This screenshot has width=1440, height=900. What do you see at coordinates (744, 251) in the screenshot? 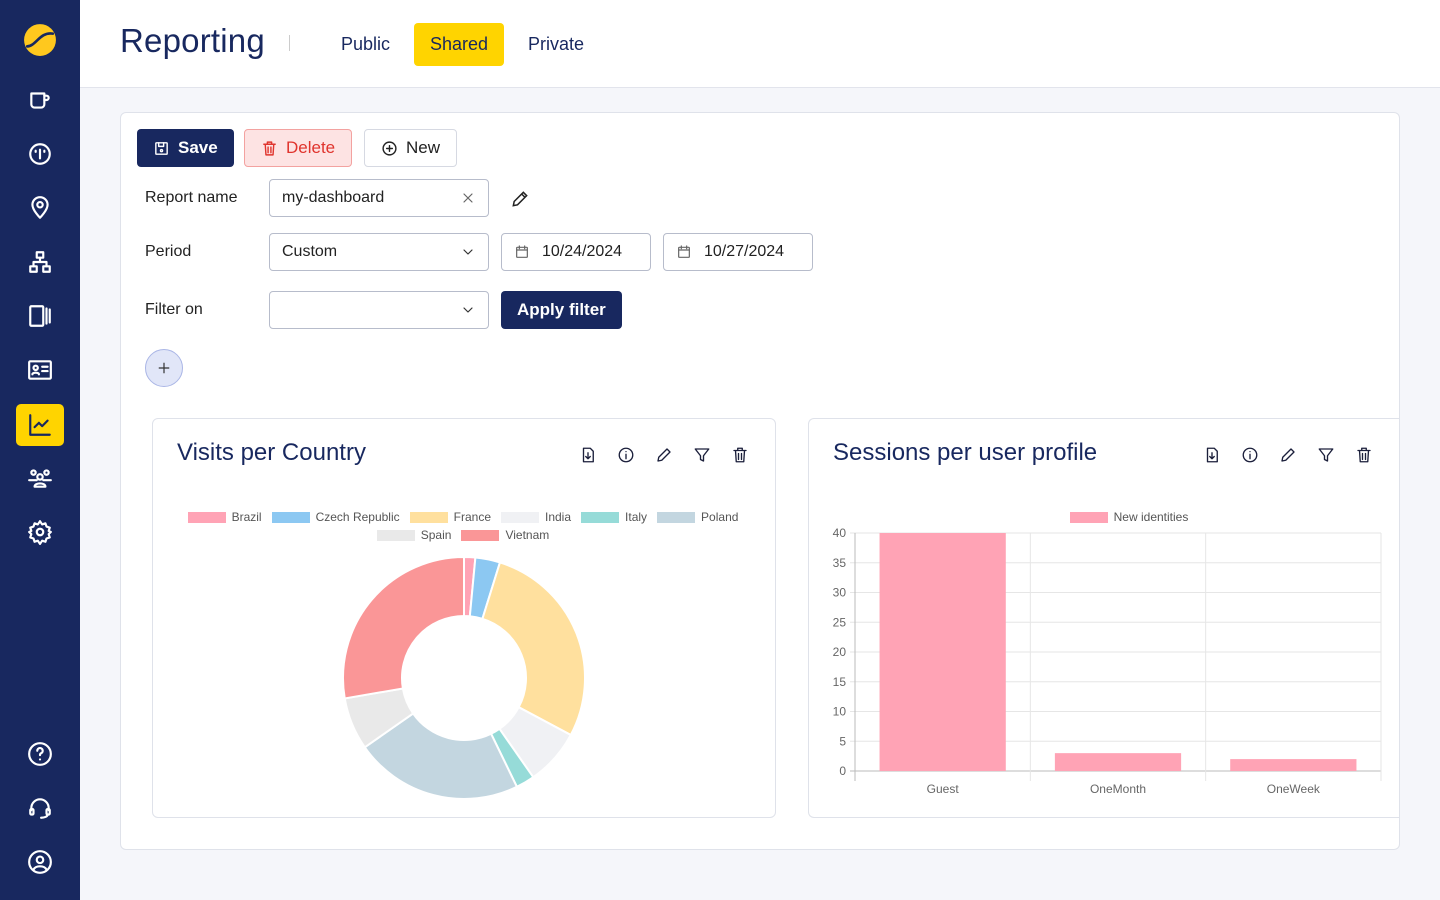
I see `end-date-value: 10/27/2024` at bounding box center [744, 251].